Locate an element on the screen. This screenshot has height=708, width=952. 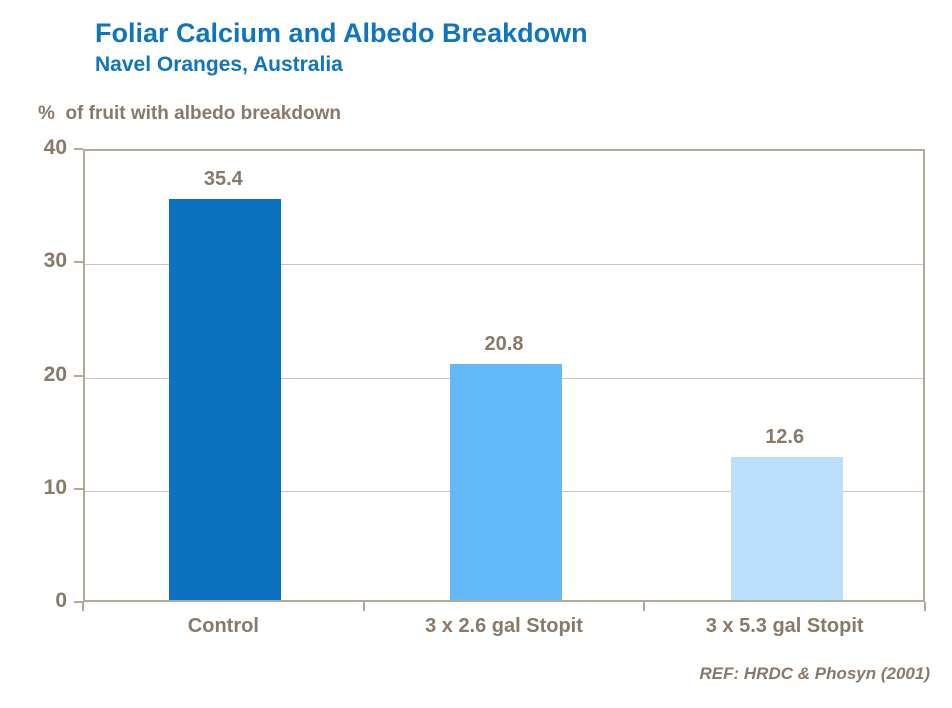
chart-title: Foliar Calcium and Albedo Breakdown is located at coordinates (341, 33).